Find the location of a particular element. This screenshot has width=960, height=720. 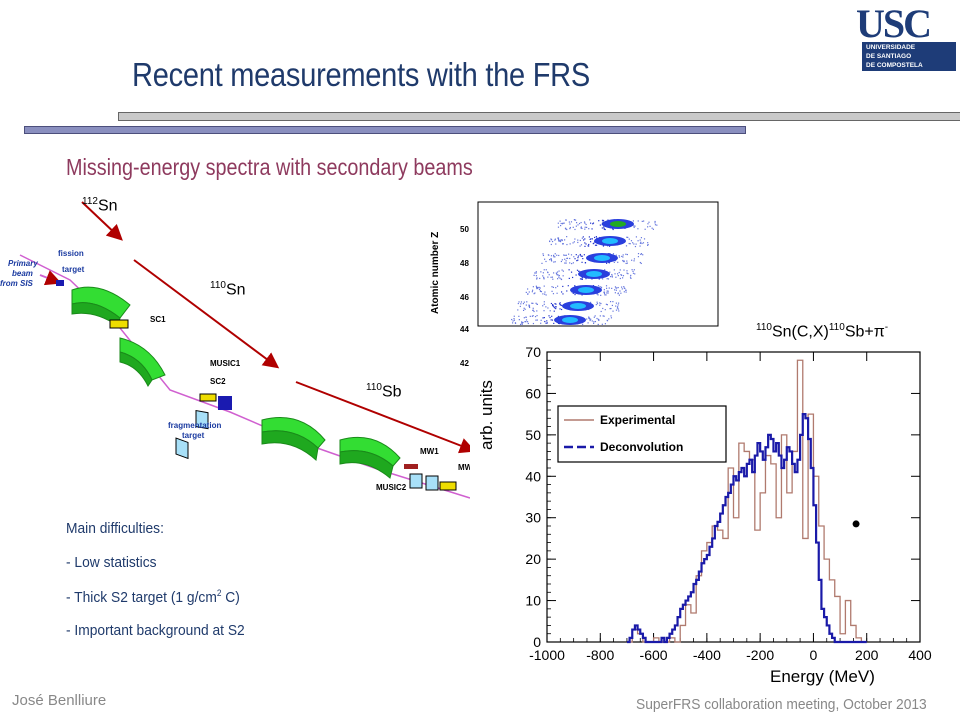

x-tick-label: -1000 is located at coordinates (547, 655).